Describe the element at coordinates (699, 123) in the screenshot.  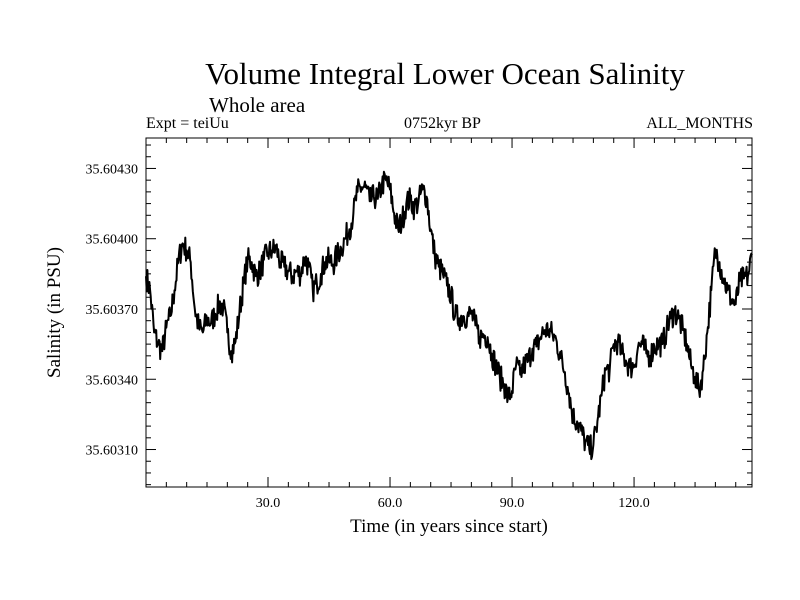
I see `months-label: ALL_MONTHS` at that location.